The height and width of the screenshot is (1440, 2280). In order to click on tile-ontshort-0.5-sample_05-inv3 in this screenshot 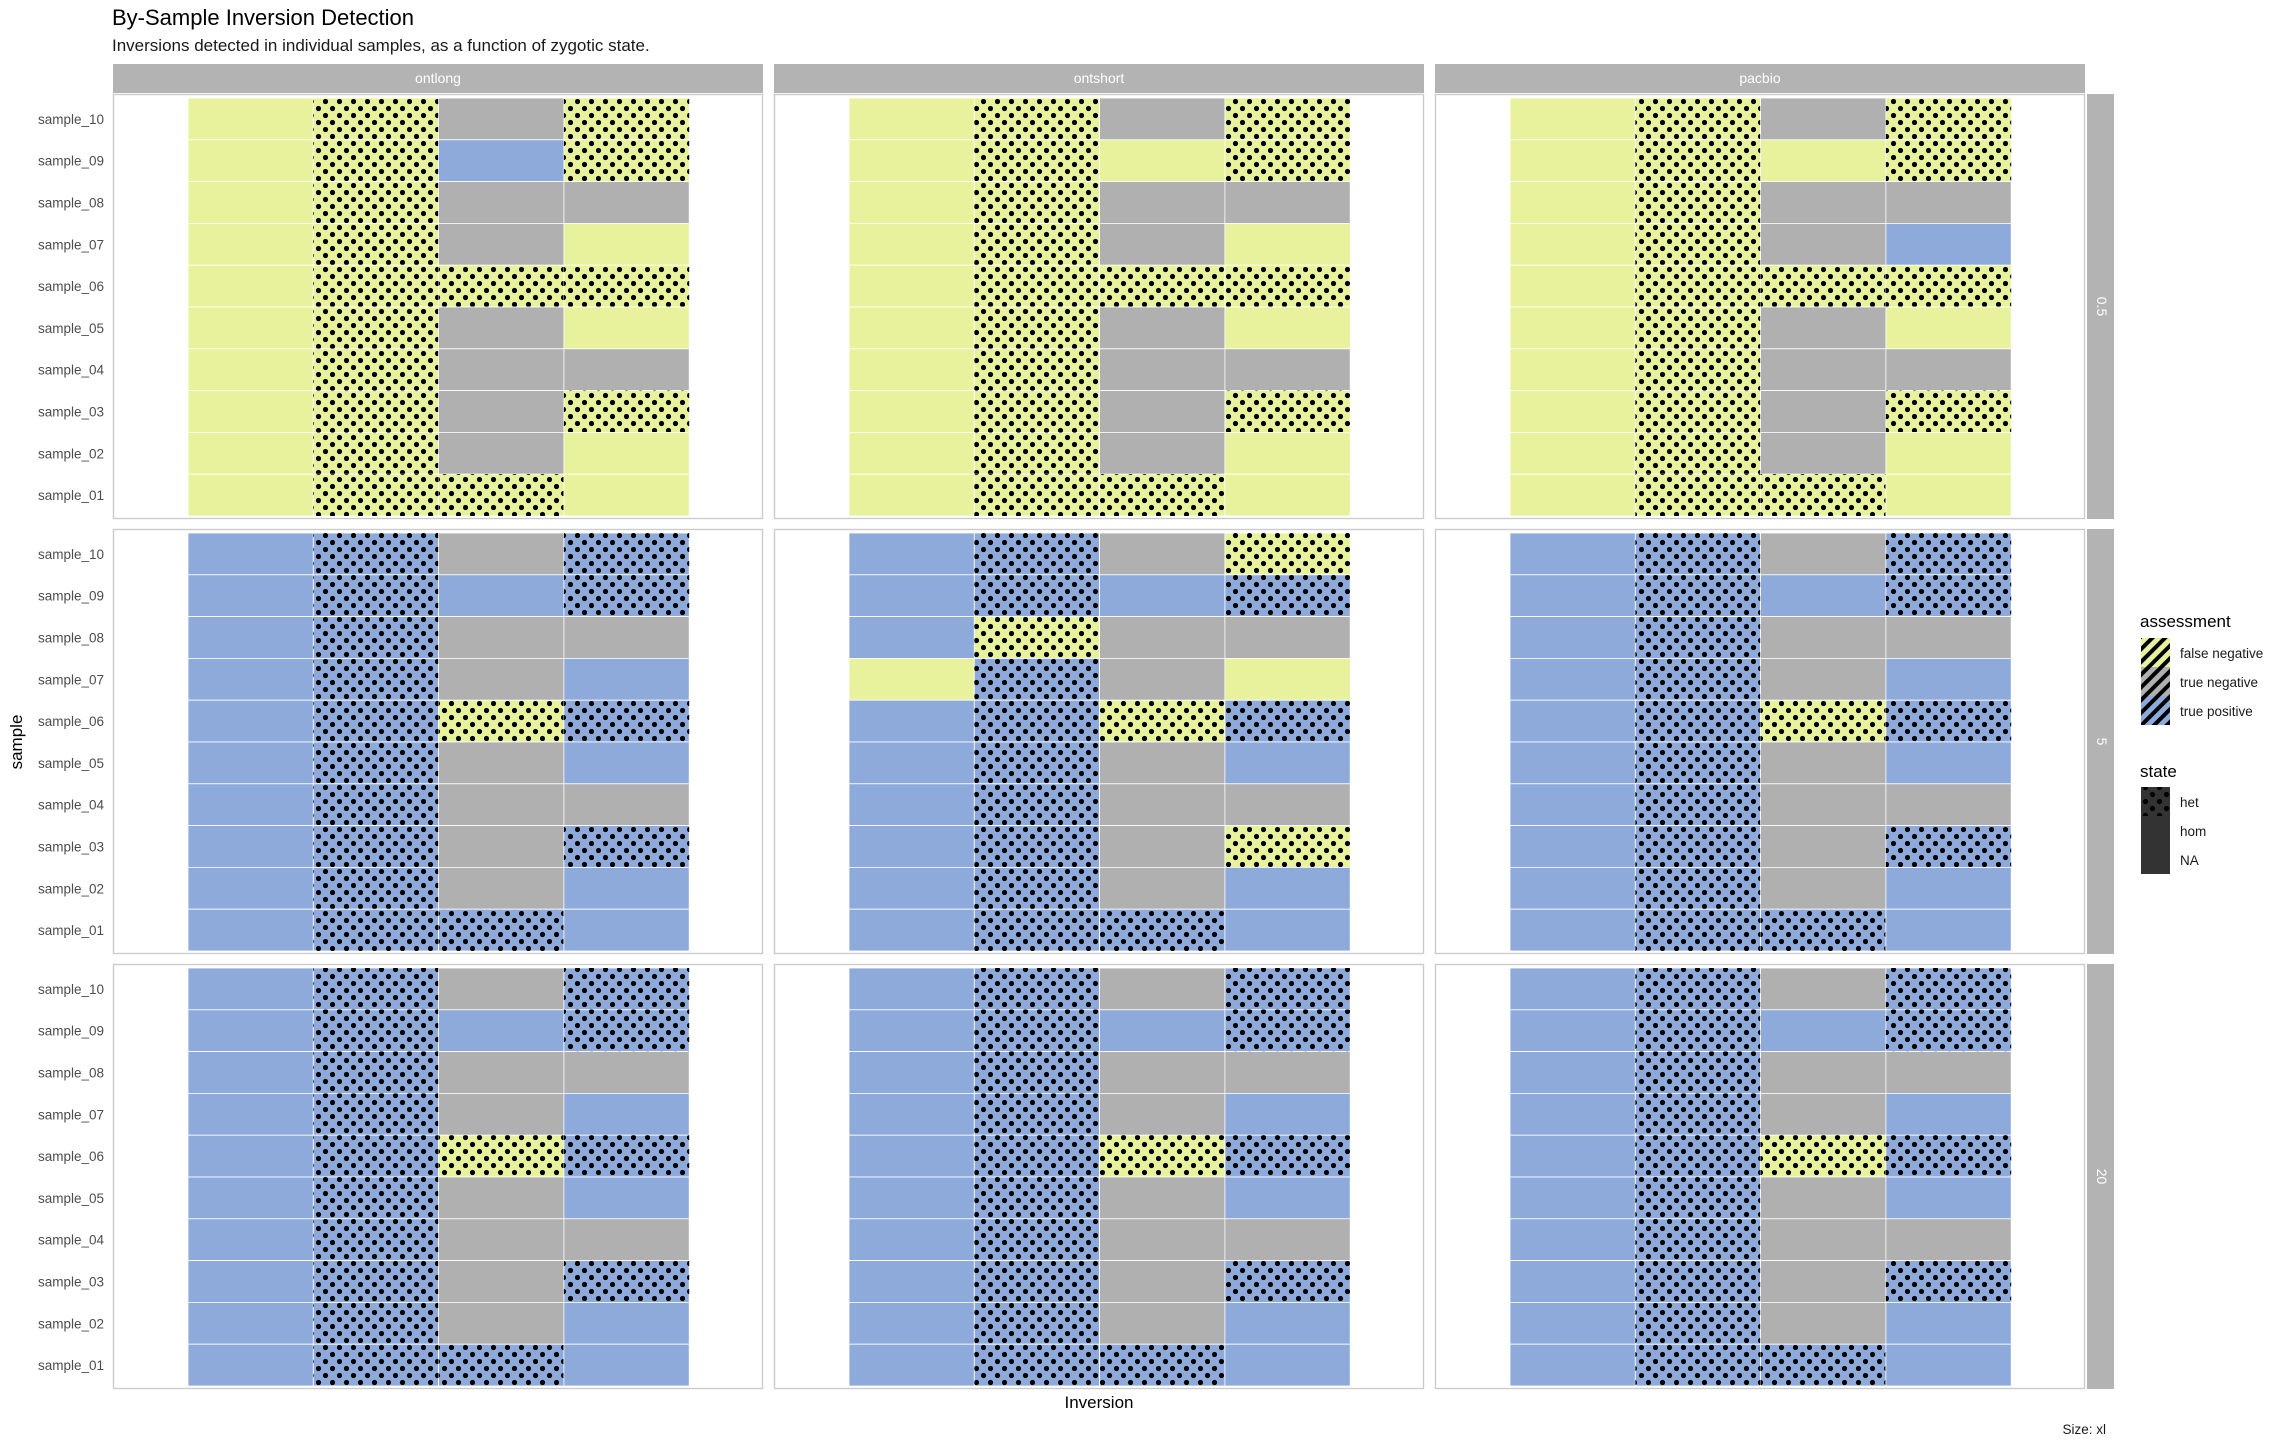, I will do `click(1162, 328)`.